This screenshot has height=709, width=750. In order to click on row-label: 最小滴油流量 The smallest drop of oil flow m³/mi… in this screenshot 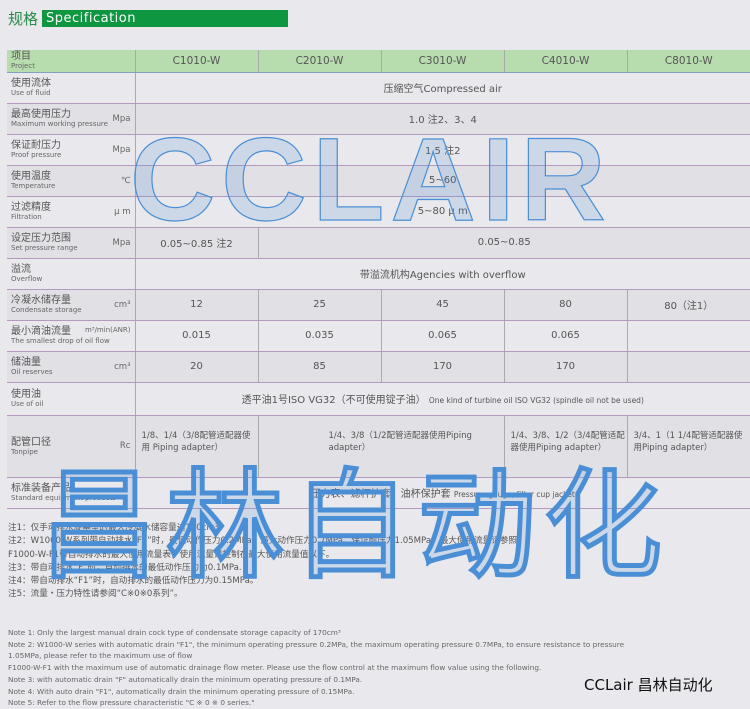, I will do `click(71, 336)`.